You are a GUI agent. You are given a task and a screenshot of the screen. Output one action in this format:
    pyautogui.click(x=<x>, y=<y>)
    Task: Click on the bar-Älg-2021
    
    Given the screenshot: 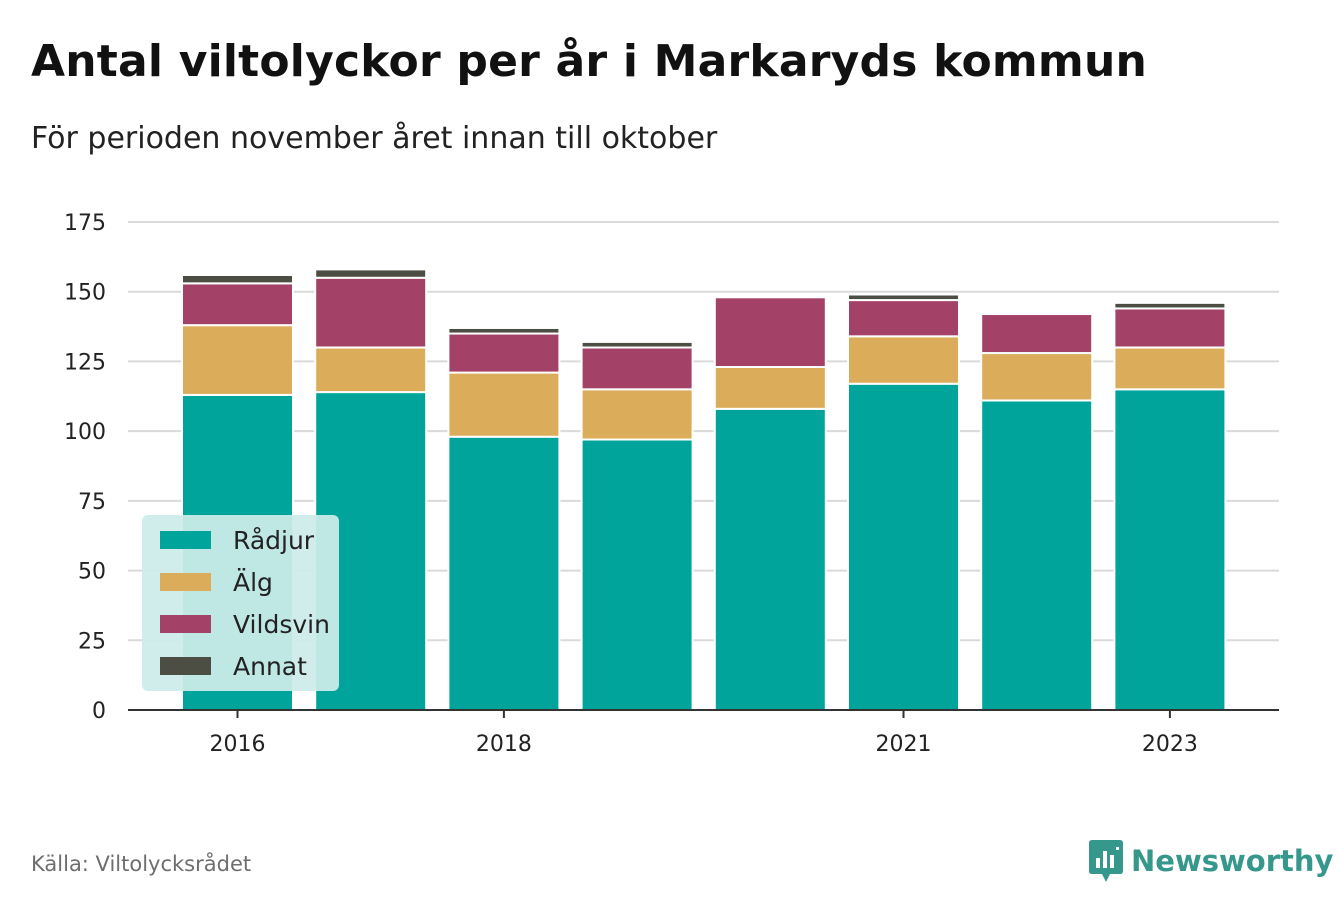 What is the action you would take?
    pyautogui.click(x=903, y=360)
    